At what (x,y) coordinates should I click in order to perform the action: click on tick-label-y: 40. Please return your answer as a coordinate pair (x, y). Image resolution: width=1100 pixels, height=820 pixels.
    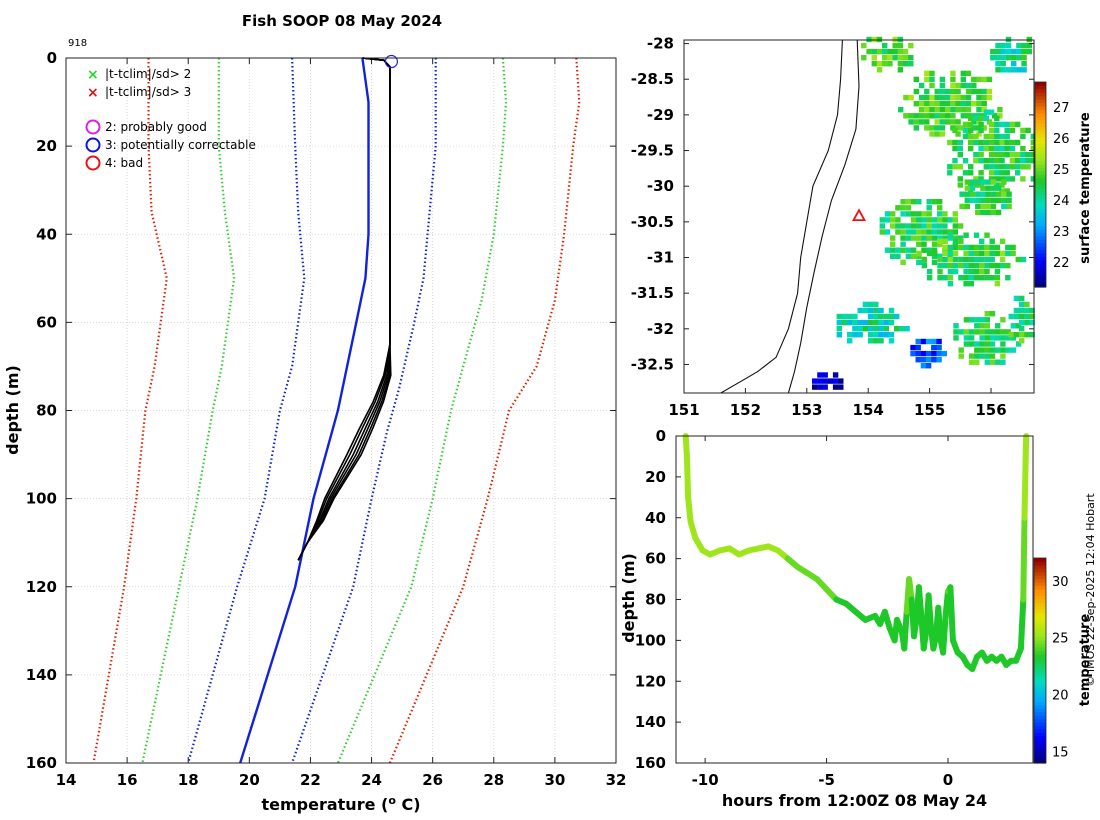
    Looking at the image, I should click on (46, 234).